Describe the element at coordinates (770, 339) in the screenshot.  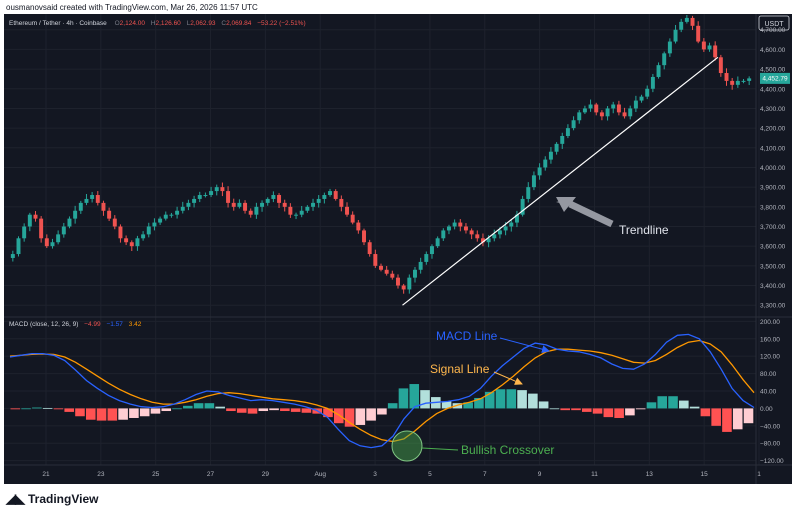
I see `macd-tick-label: 160.00` at that location.